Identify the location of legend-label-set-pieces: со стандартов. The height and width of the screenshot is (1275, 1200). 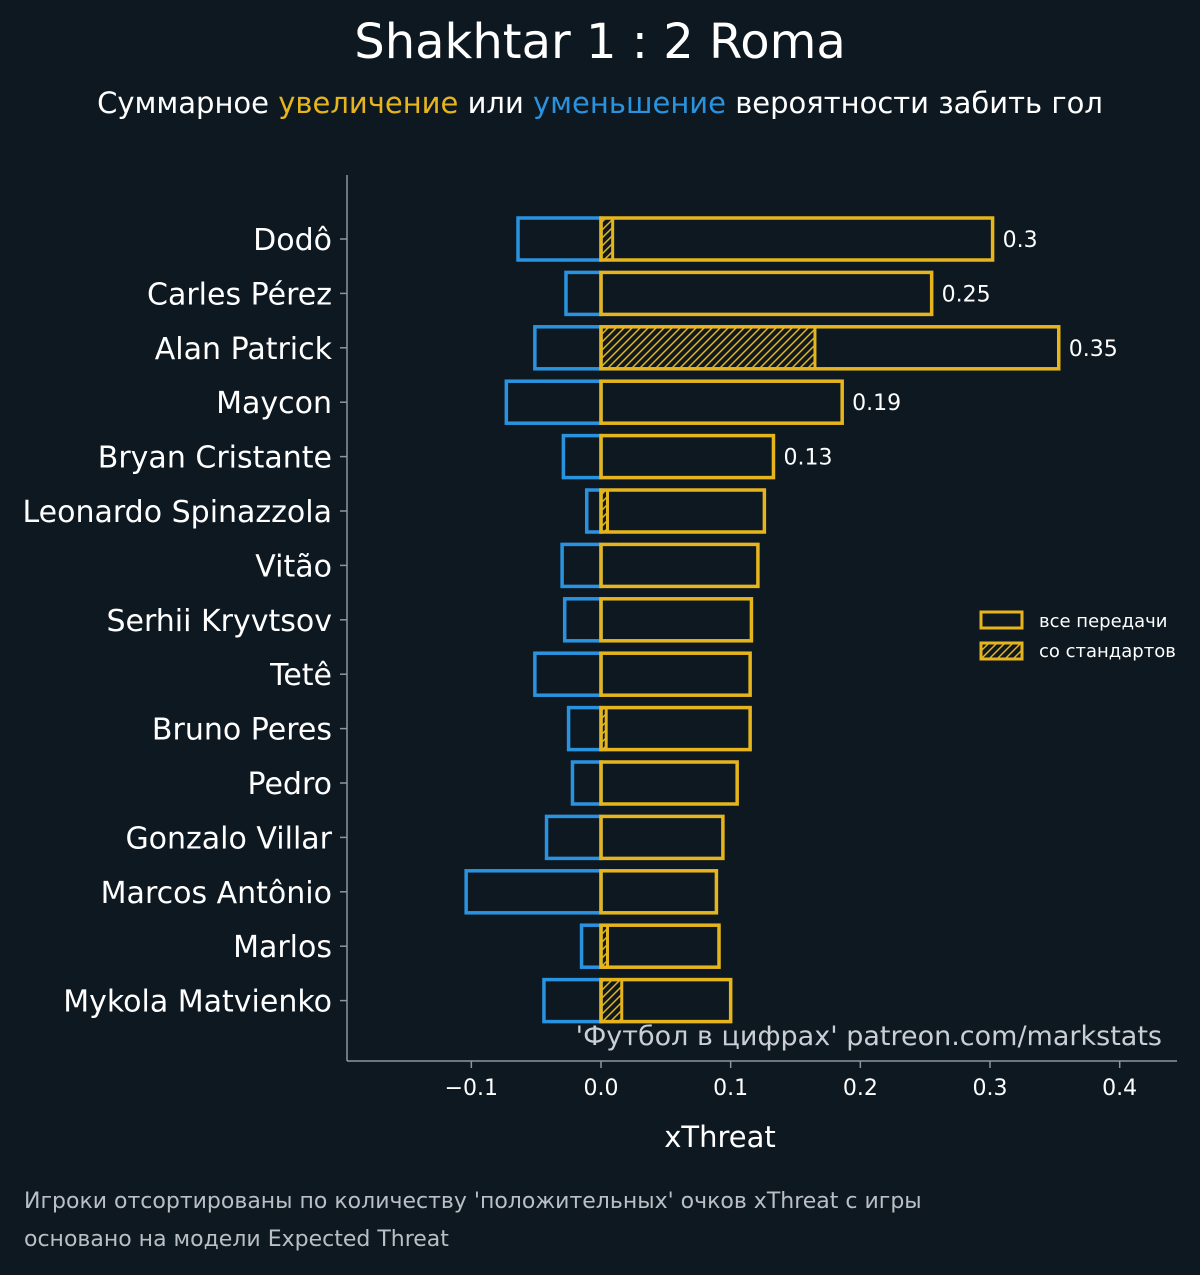
(1107, 651).